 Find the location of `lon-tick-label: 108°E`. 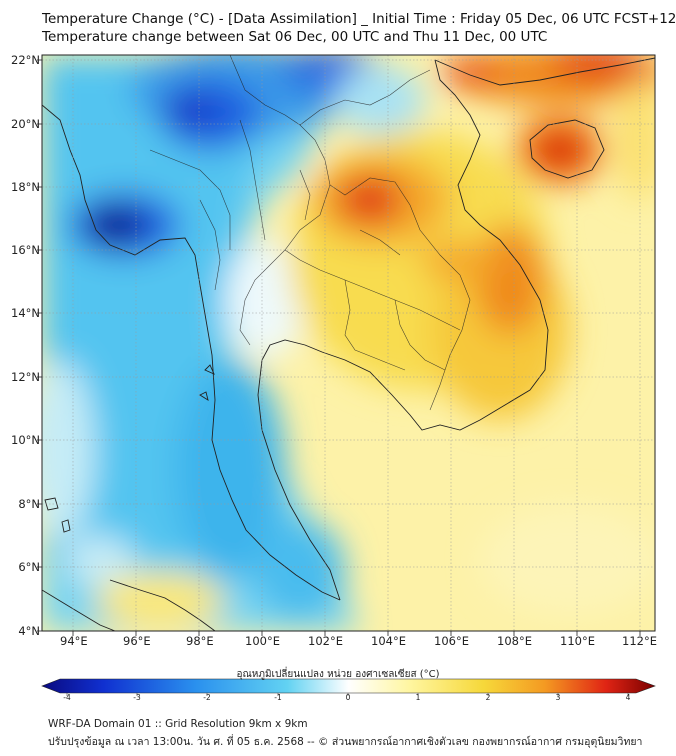

lon-tick-label: 108°E is located at coordinates (514, 641).